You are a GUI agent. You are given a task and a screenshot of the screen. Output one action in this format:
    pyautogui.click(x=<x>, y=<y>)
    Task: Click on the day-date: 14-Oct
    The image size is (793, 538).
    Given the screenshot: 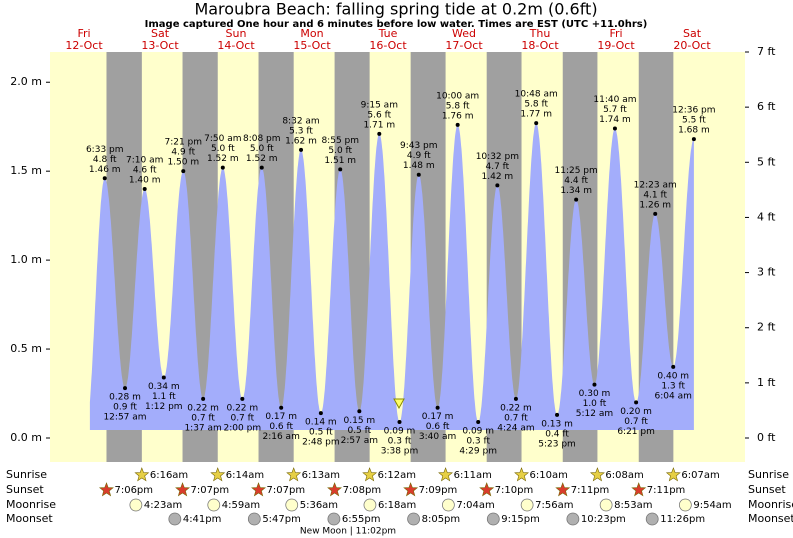 What is the action you would take?
    pyautogui.click(x=236, y=45)
    